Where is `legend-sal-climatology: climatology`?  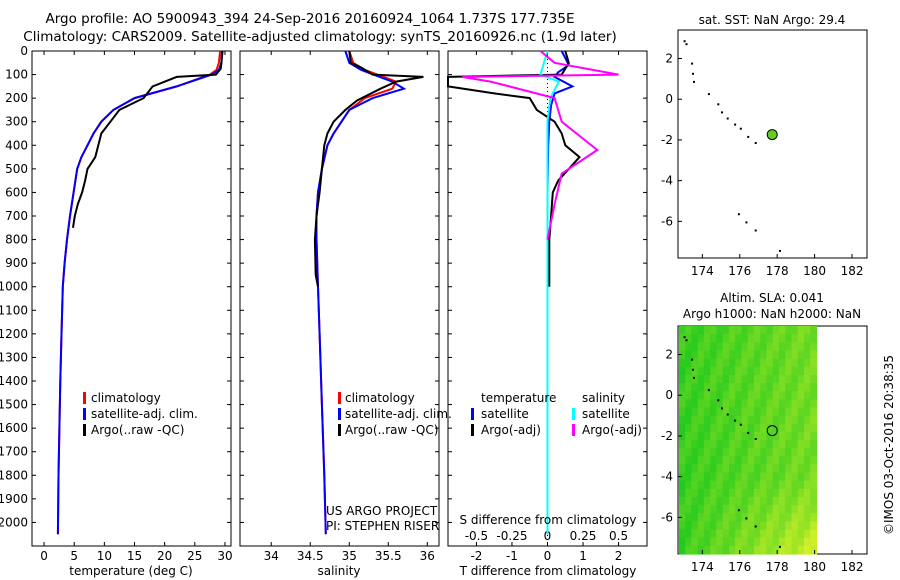
legend-sal-climatology: climatology is located at coordinates (380, 398).